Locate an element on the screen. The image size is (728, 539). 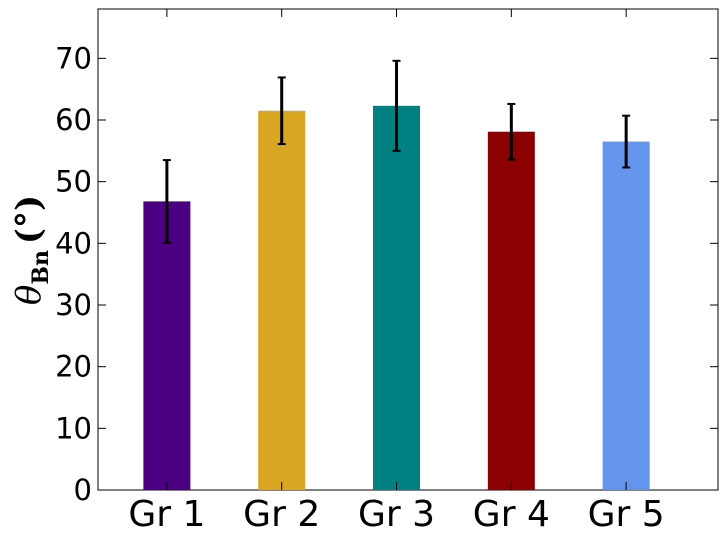
y-tick-label: 40 is located at coordinates (73, 243).